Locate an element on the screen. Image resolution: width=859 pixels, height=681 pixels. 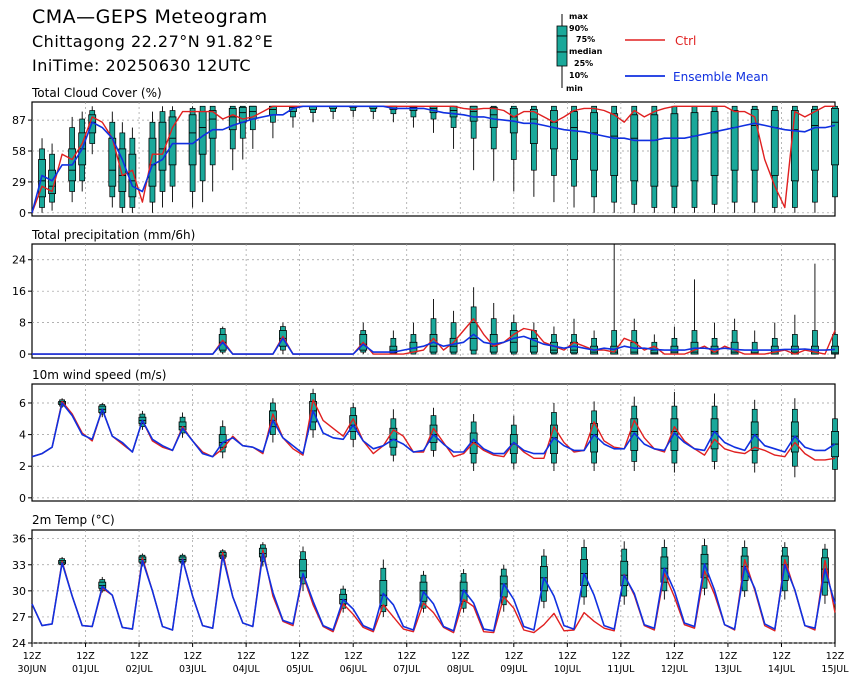
y-tick-label: 16 is located at coordinates (19, 291).